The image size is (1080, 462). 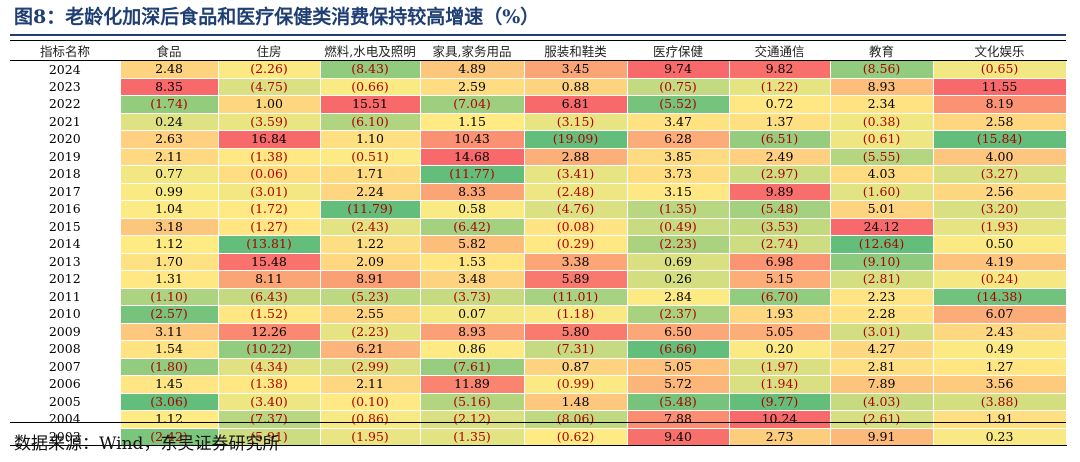 What do you see at coordinates (999, 279) in the screenshot?
I see `heatmap-cell: (0.24)` at bounding box center [999, 279].